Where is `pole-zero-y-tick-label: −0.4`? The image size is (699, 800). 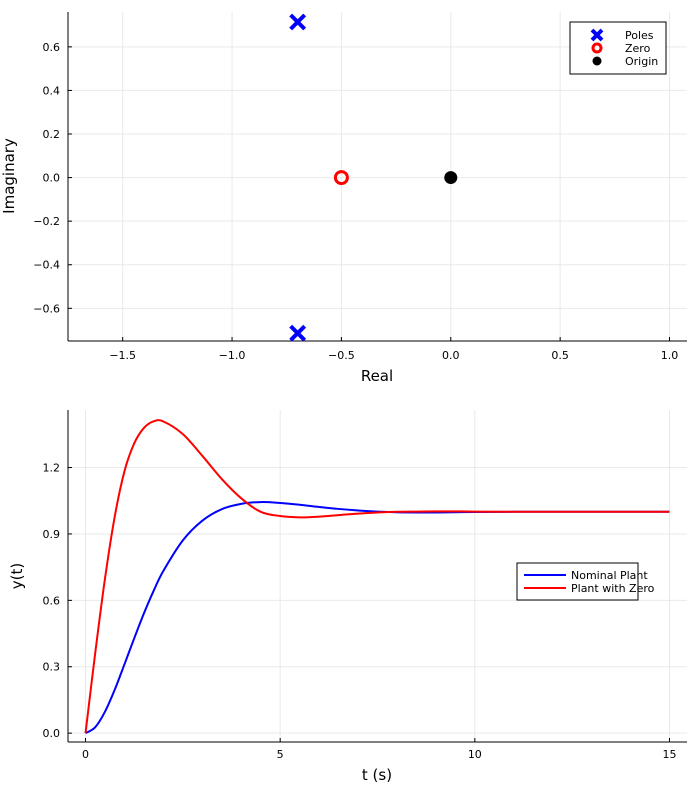
pole-zero-y-tick-label: −0.4 is located at coordinates (46, 265).